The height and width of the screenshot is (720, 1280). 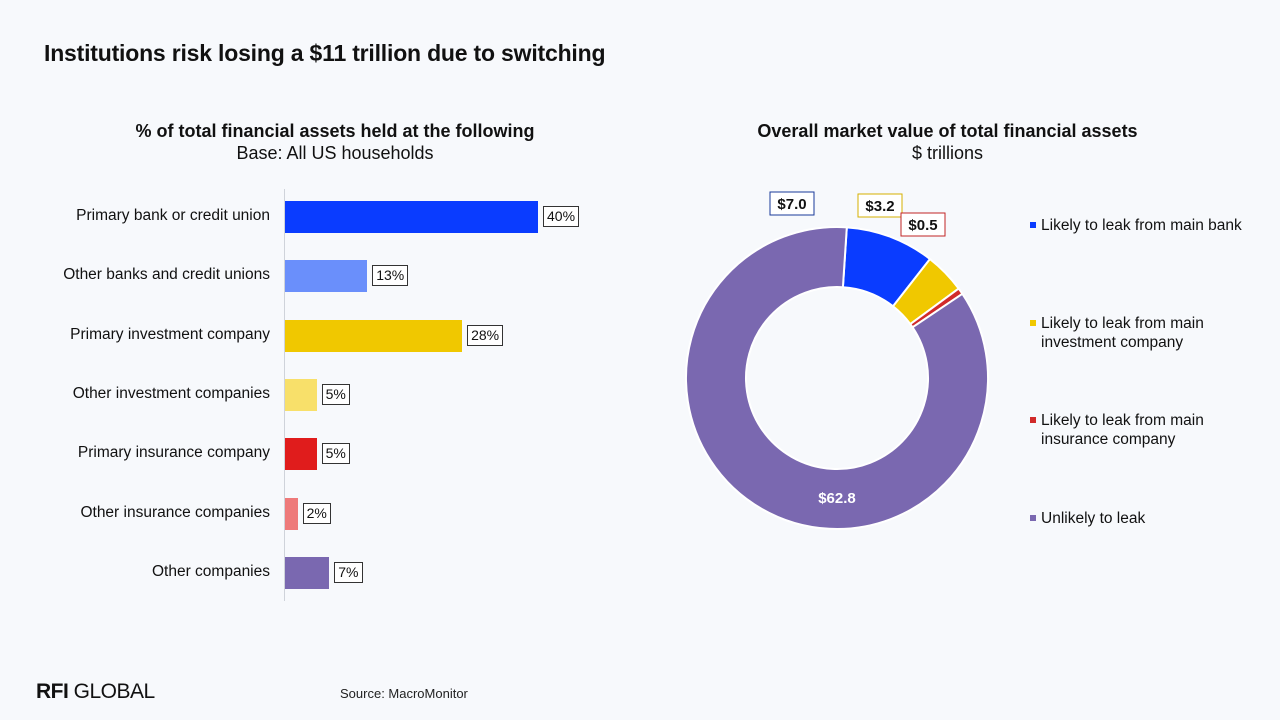 What do you see at coordinates (837, 378) in the screenshot?
I see `donut-slice` at bounding box center [837, 378].